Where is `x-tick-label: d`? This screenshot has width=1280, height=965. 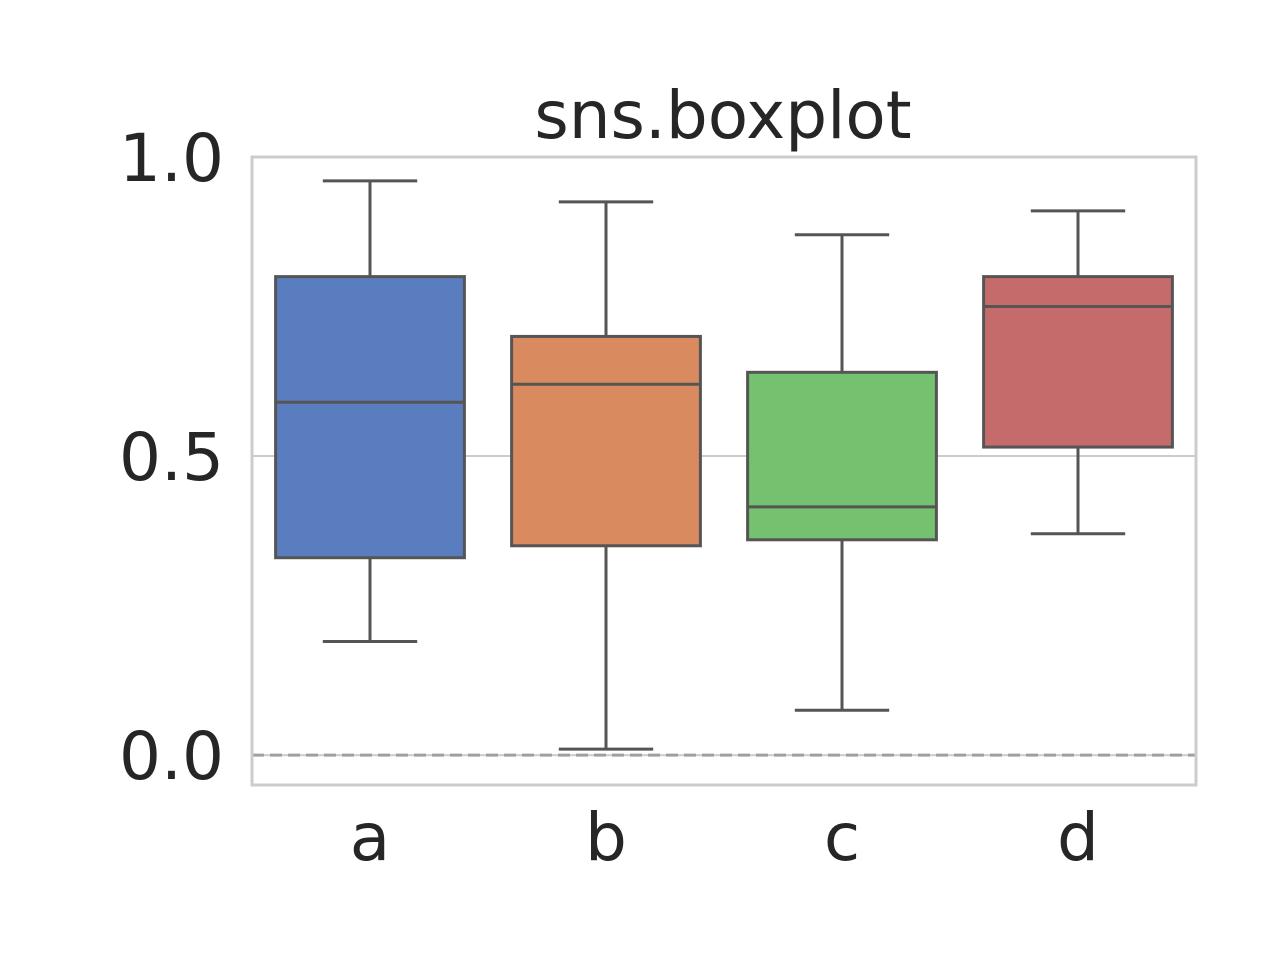 x-tick-label: d is located at coordinates (1078, 837).